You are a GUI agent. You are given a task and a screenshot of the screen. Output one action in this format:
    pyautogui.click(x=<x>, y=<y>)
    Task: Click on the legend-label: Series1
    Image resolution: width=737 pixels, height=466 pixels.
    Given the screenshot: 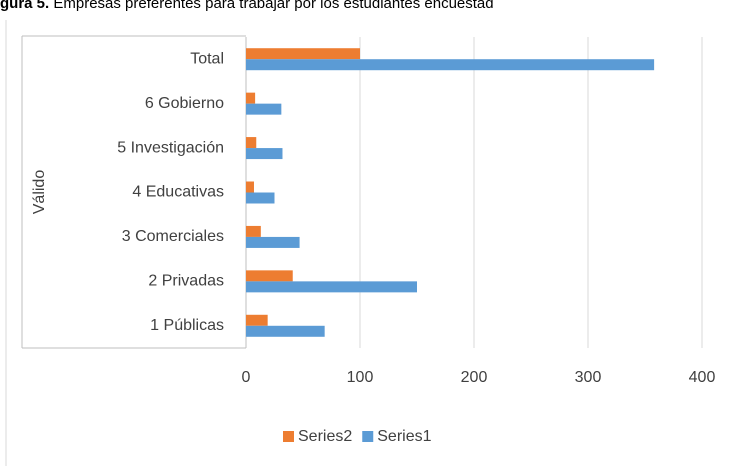 What is the action you would take?
    pyautogui.click(x=404, y=436)
    